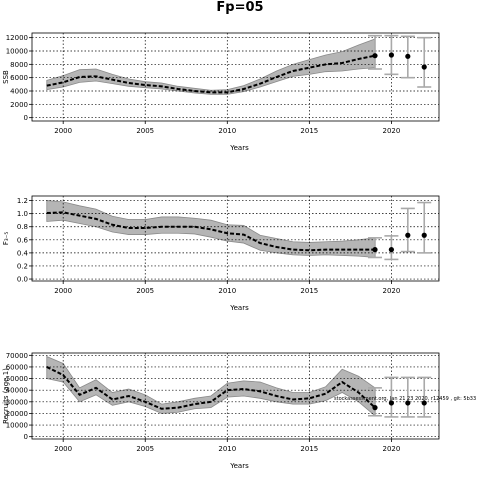  What do you see at coordinates (6, 239) in the screenshot?
I see `y-axis-label: F₃₋₅` at bounding box center [6, 239].